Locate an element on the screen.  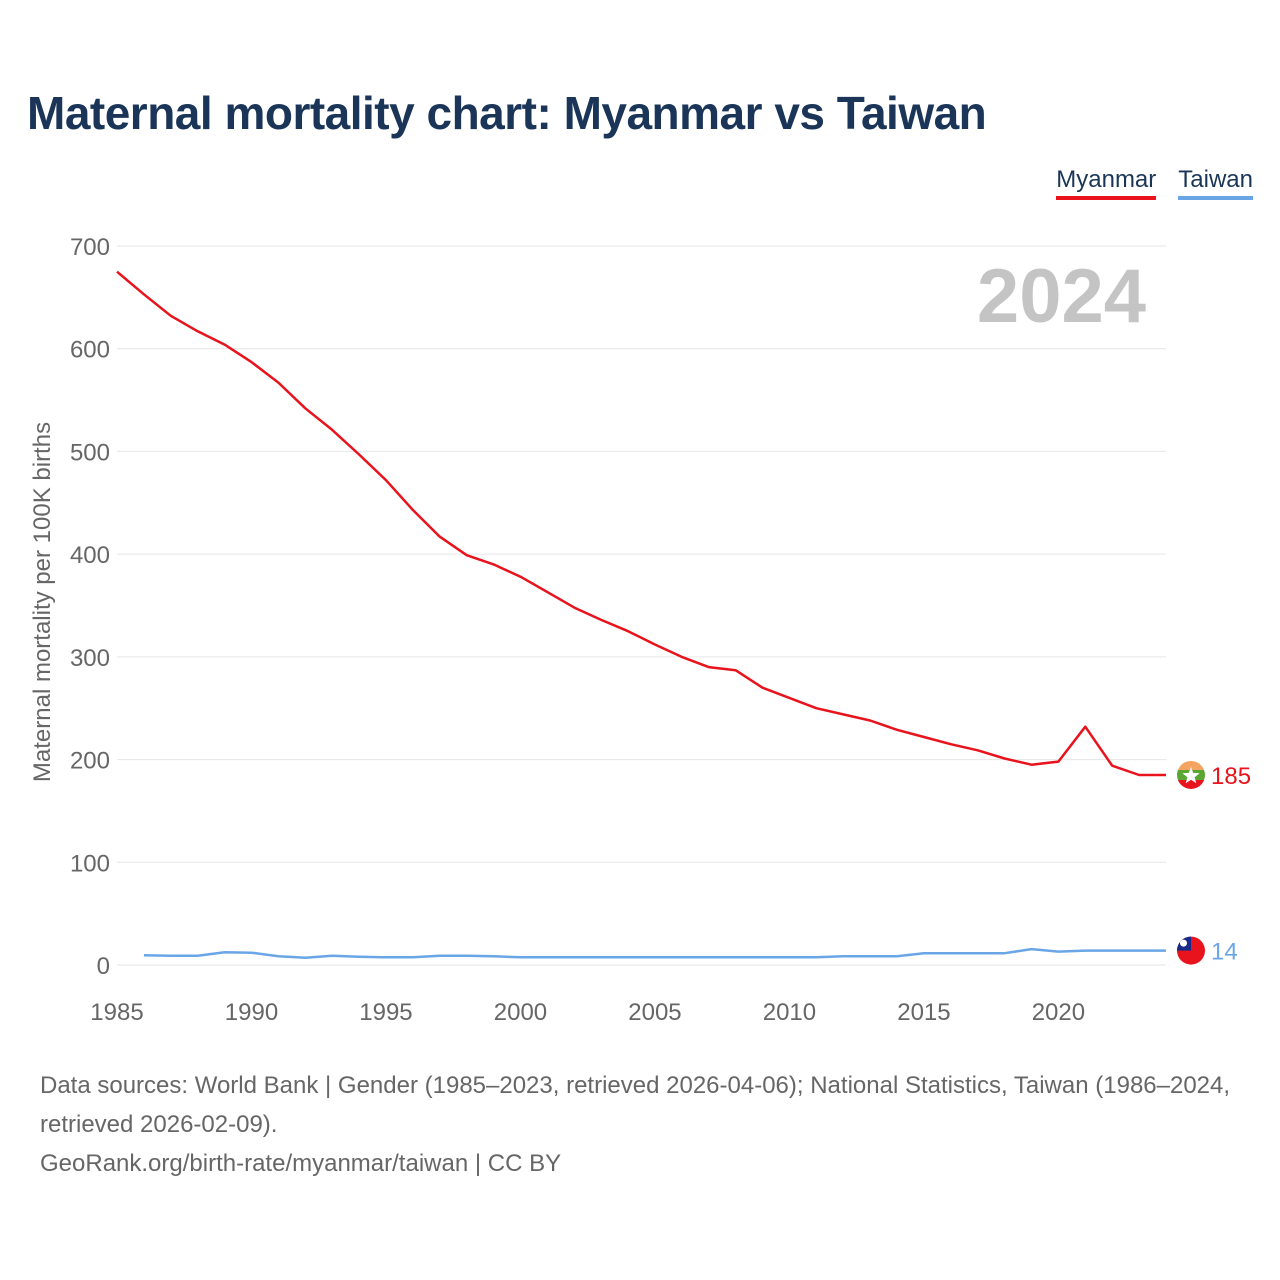
myanmar-flag-icon is located at coordinates (1191, 774).